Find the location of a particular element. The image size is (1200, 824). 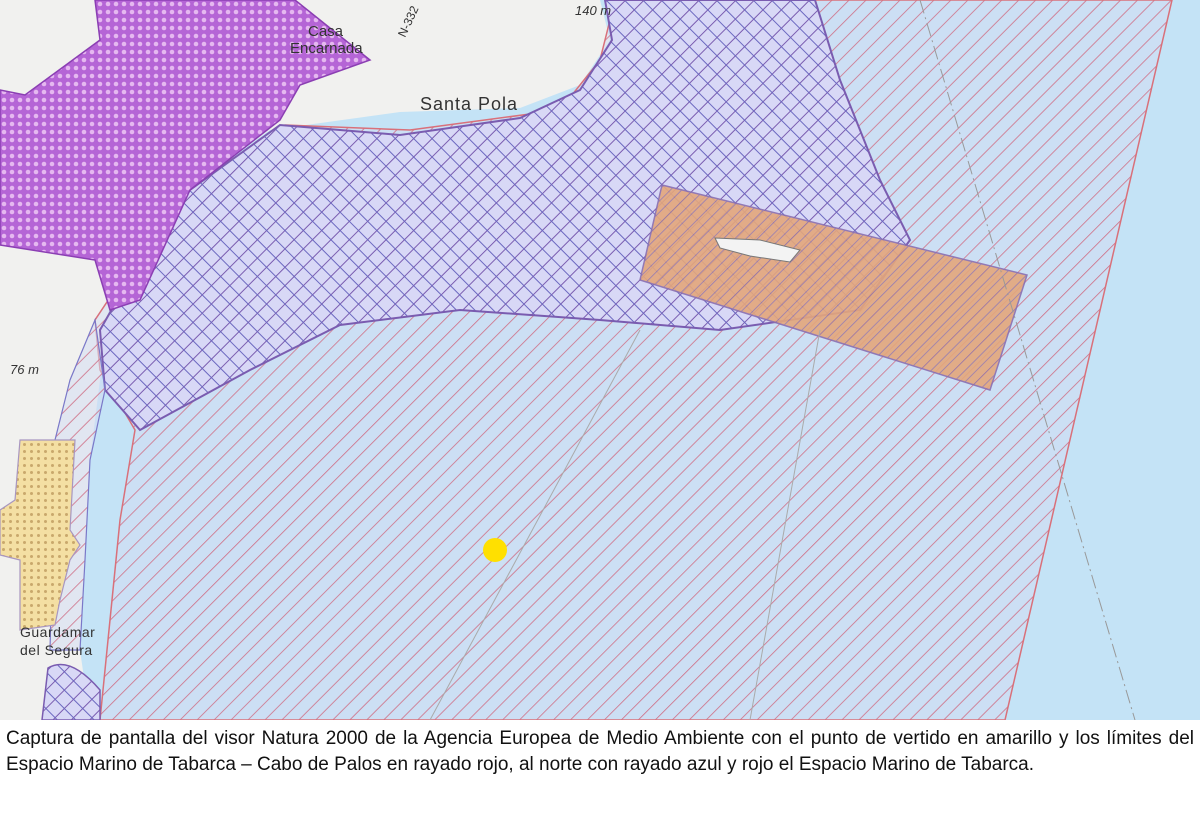

label-elevation-left: 76 m is located at coordinates (24, 369).